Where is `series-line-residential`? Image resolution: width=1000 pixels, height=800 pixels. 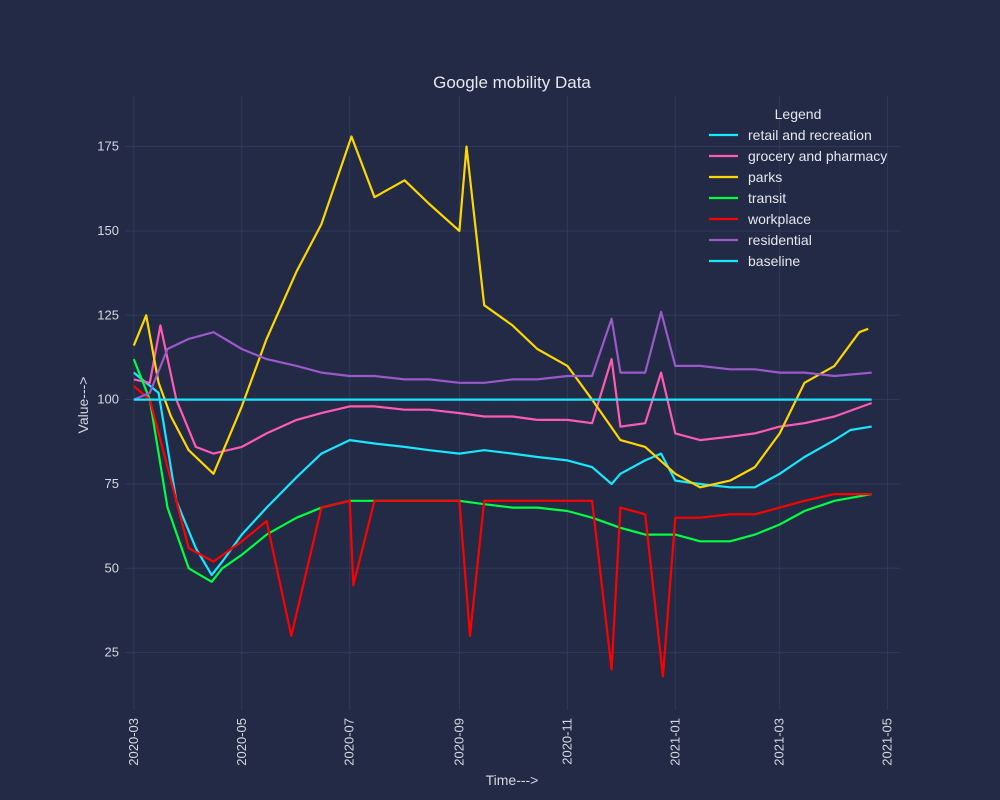
series-line-residential is located at coordinates (502, 355).